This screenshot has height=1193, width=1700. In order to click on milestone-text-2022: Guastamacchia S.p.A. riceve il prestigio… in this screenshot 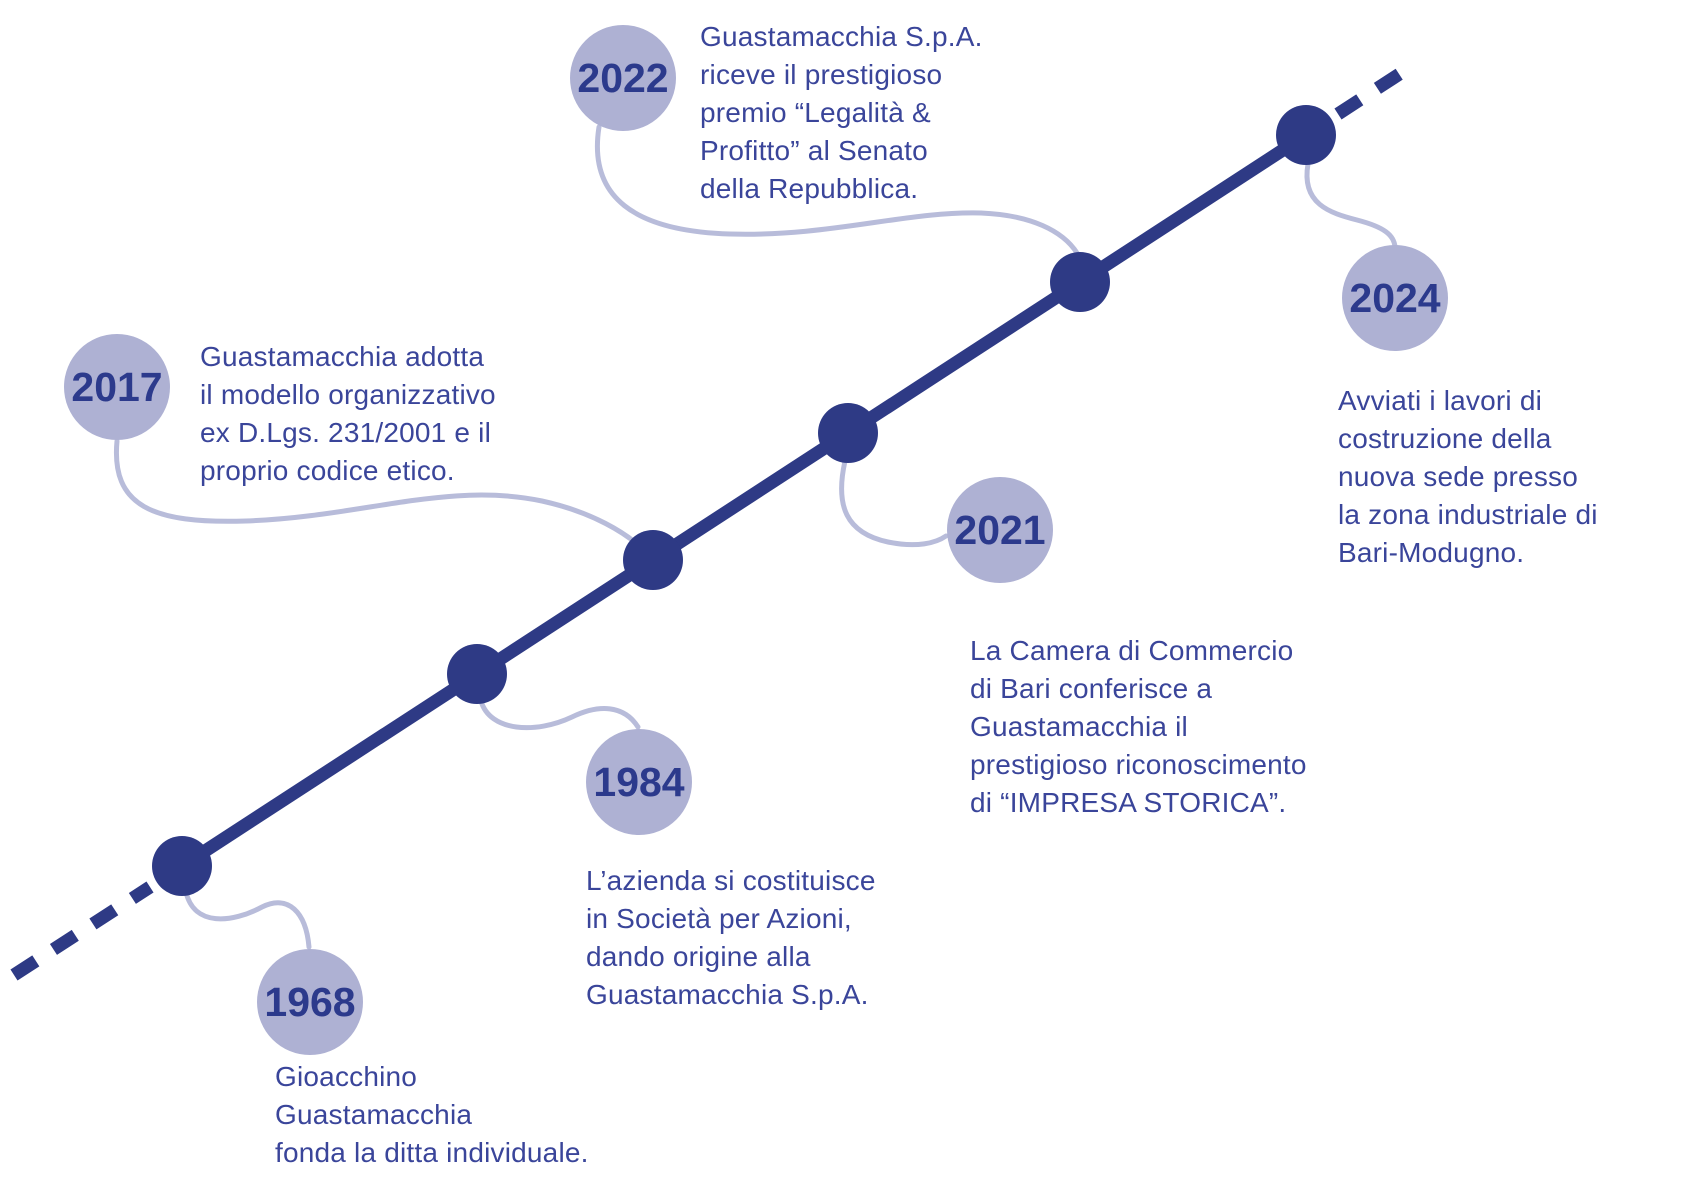, I will do `click(841, 113)`.